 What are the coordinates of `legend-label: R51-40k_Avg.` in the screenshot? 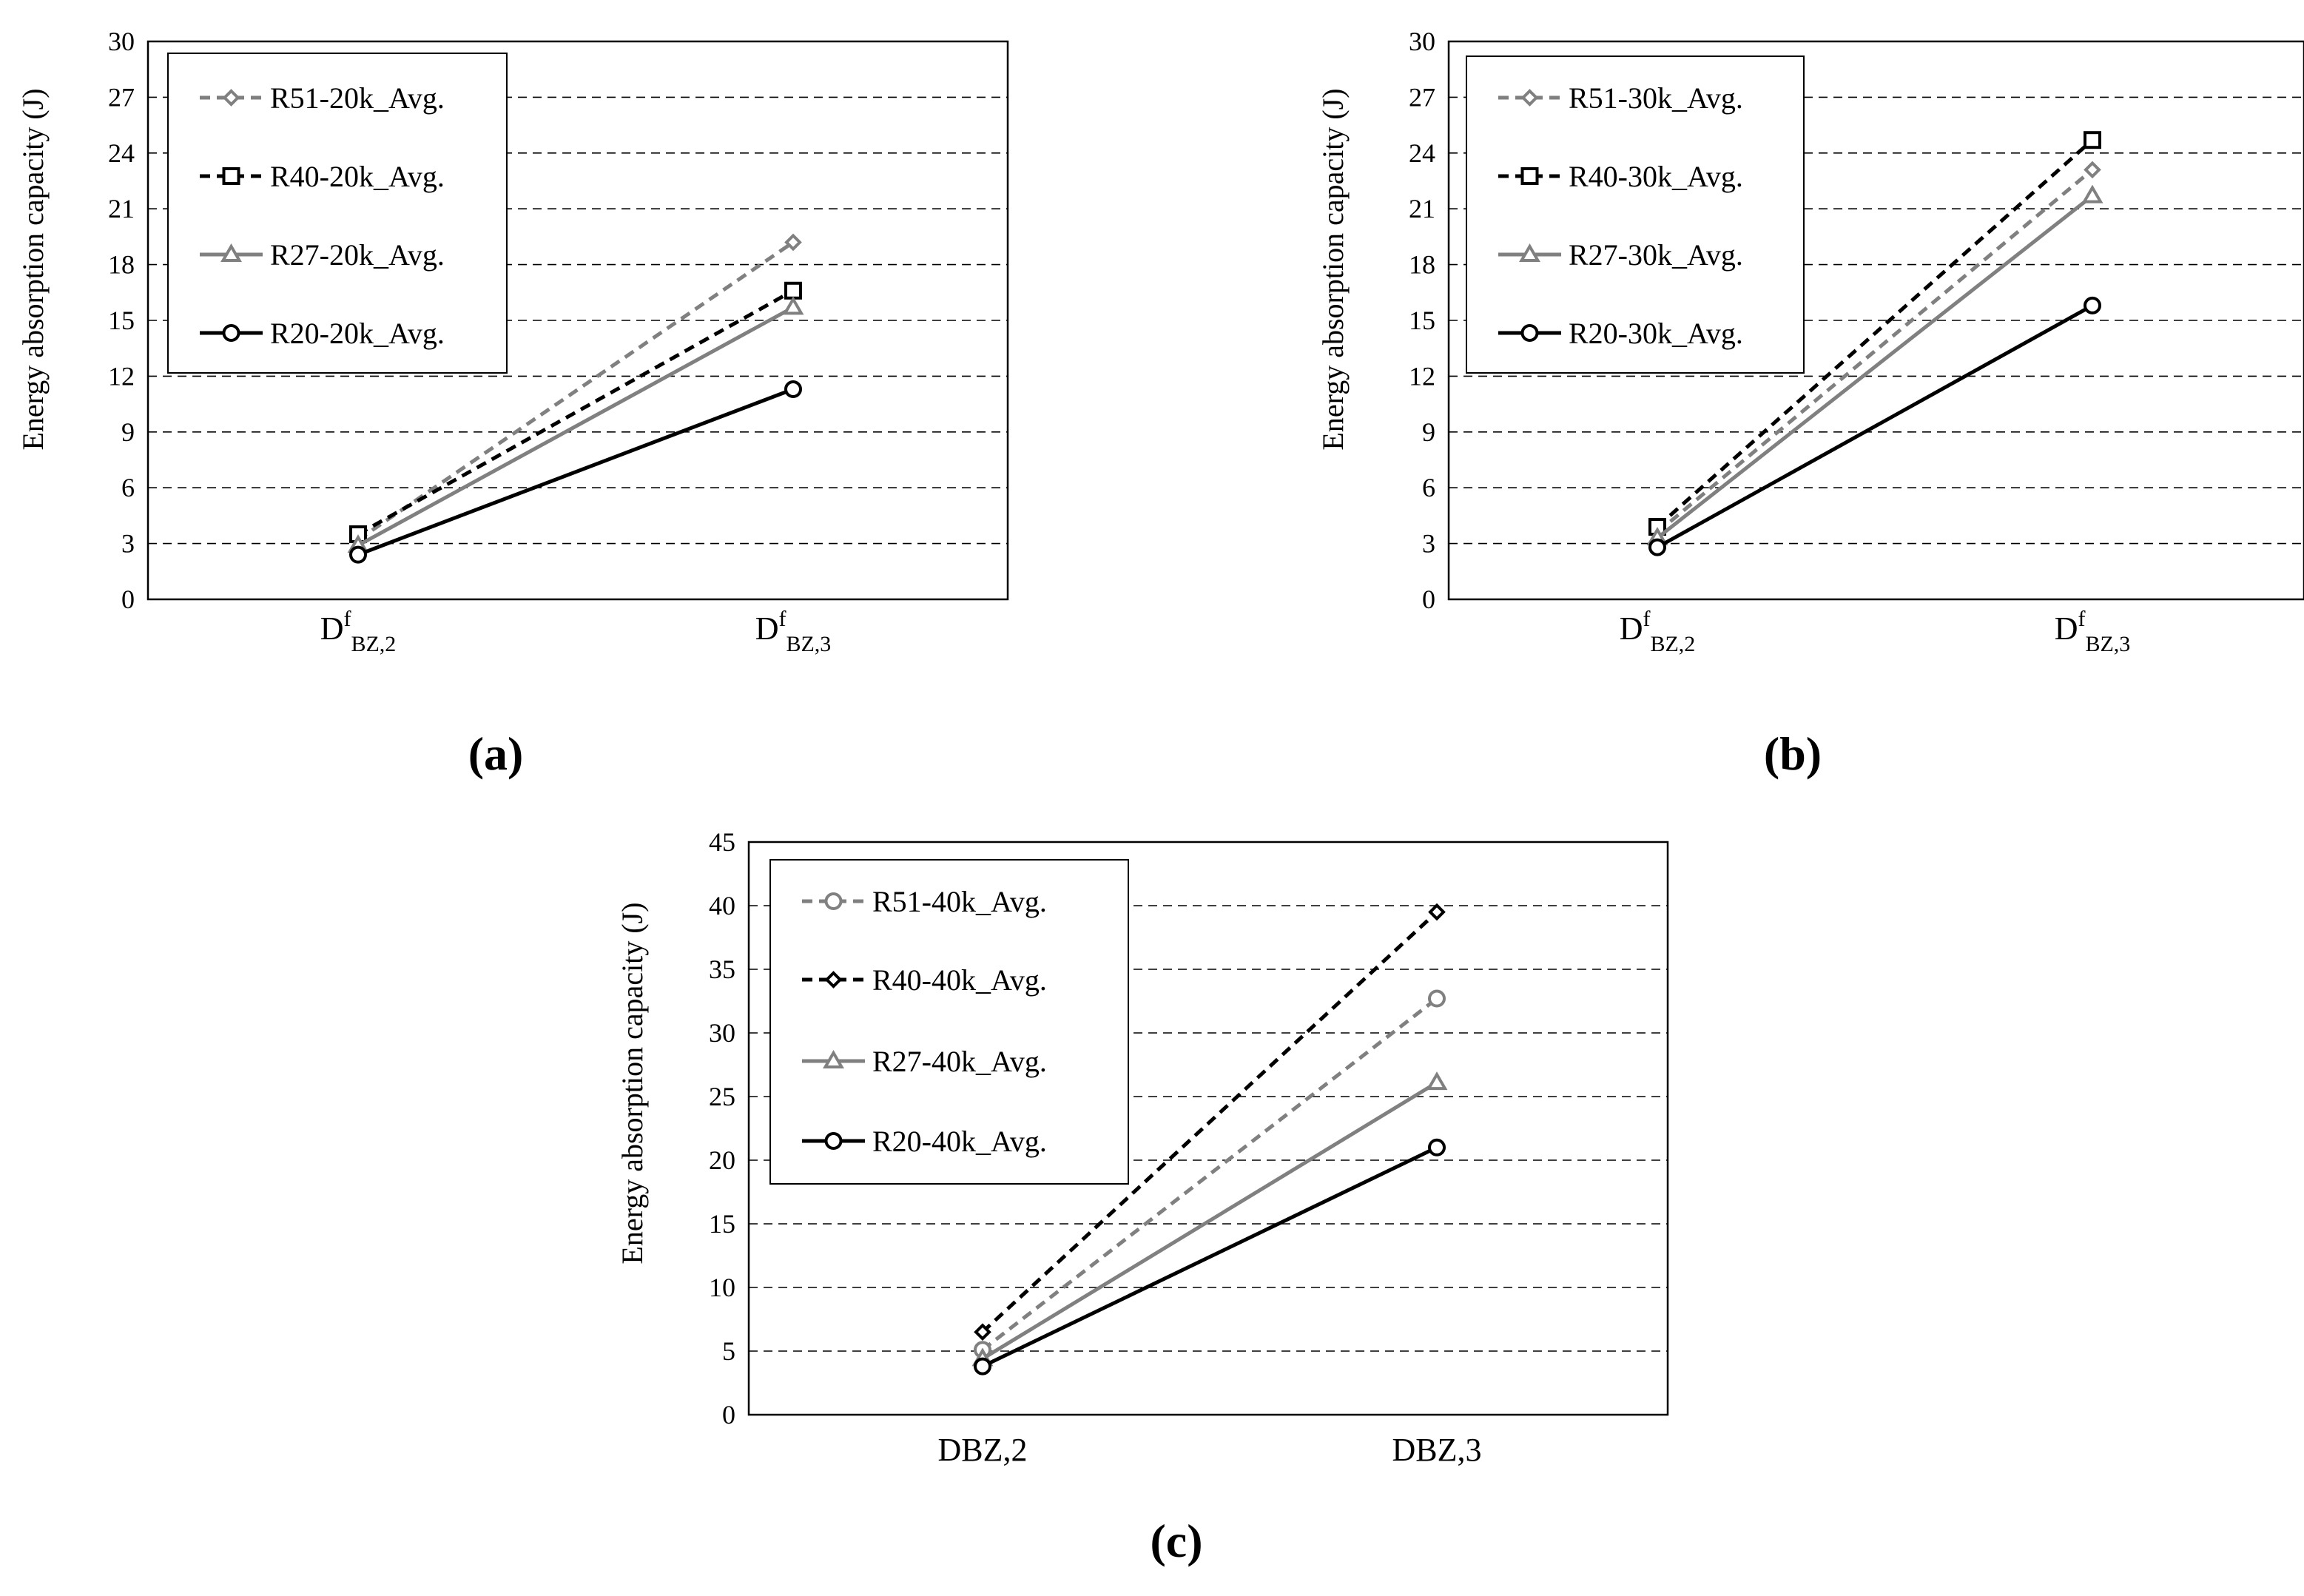 It's located at (959, 901).